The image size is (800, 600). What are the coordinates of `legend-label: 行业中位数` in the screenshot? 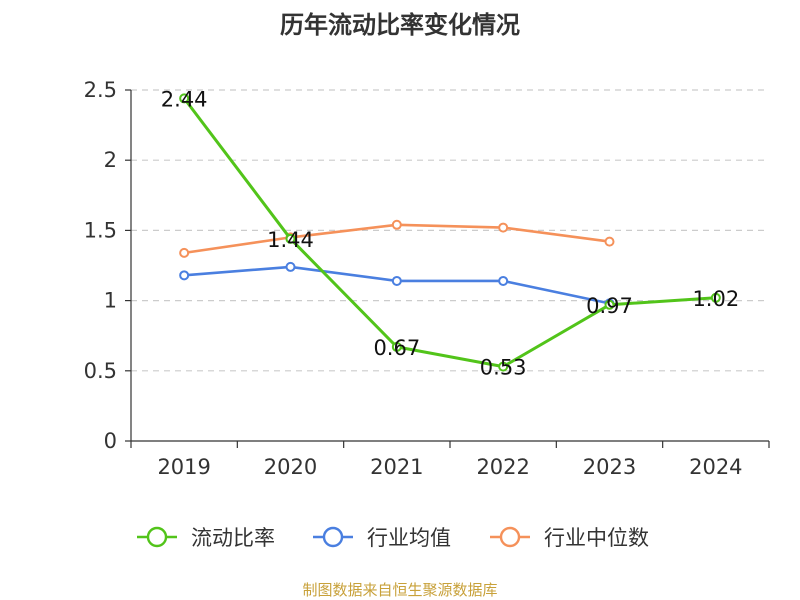 It's located at (596, 538).